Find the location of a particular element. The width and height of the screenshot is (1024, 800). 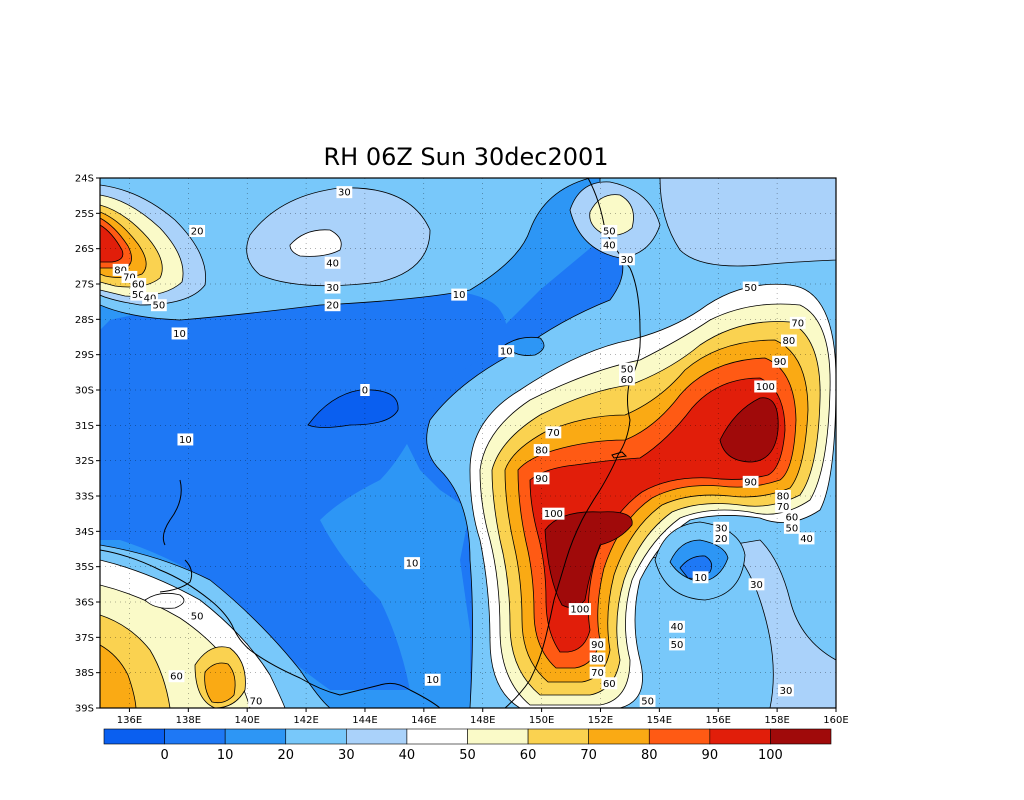

lat-tick-label: 32S is located at coordinates (84, 461).